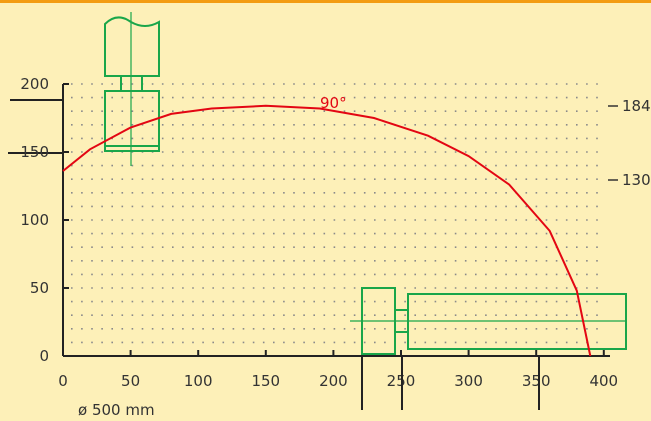  Describe the element at coordinates (44, 356) in the screenshot. I see `y-tick-label: 0` at that location.